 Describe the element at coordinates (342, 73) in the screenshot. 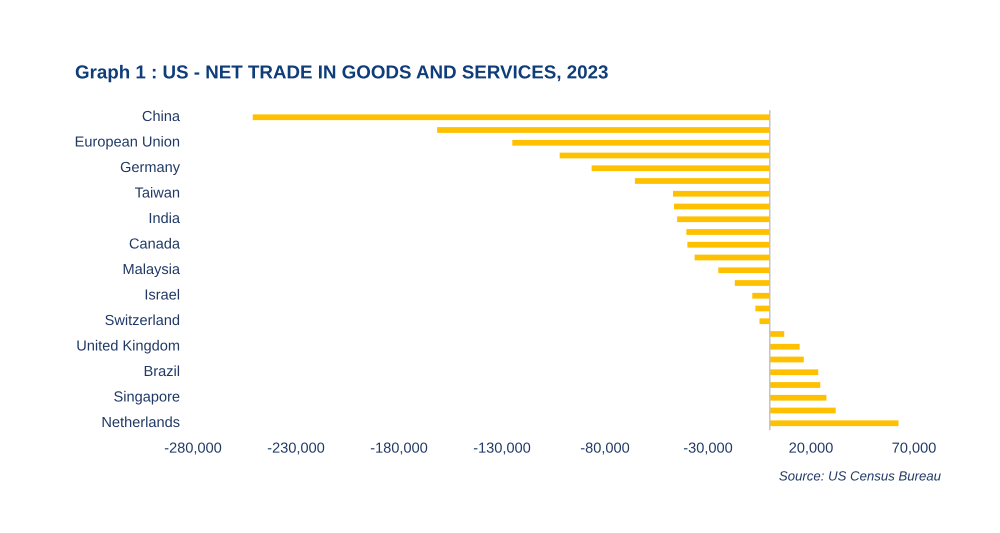

I see `chart-title: Graph 1 : US - NET TRADE IN GOODS AND SERVICES, 2023` at that location.